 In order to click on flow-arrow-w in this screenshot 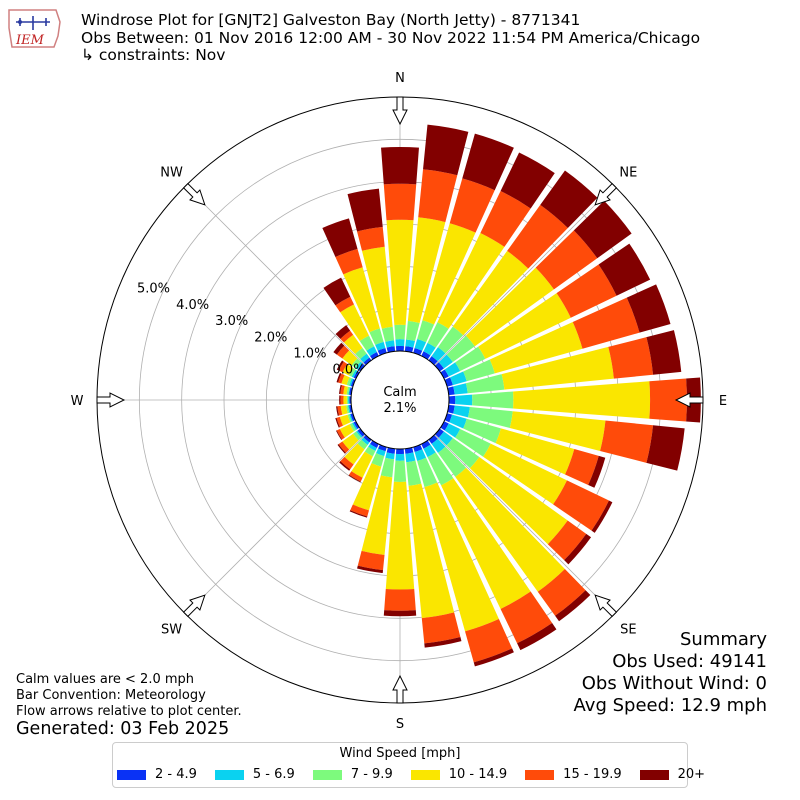, I will do `click(111, 400)`.